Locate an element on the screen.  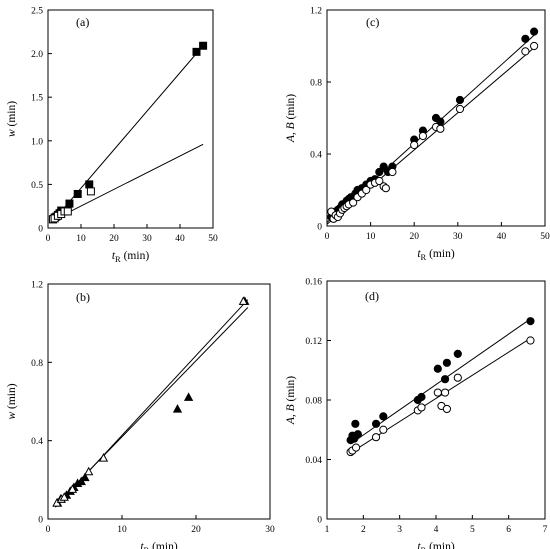
x-tick-label: 3 is located at coordinates (399, 530).